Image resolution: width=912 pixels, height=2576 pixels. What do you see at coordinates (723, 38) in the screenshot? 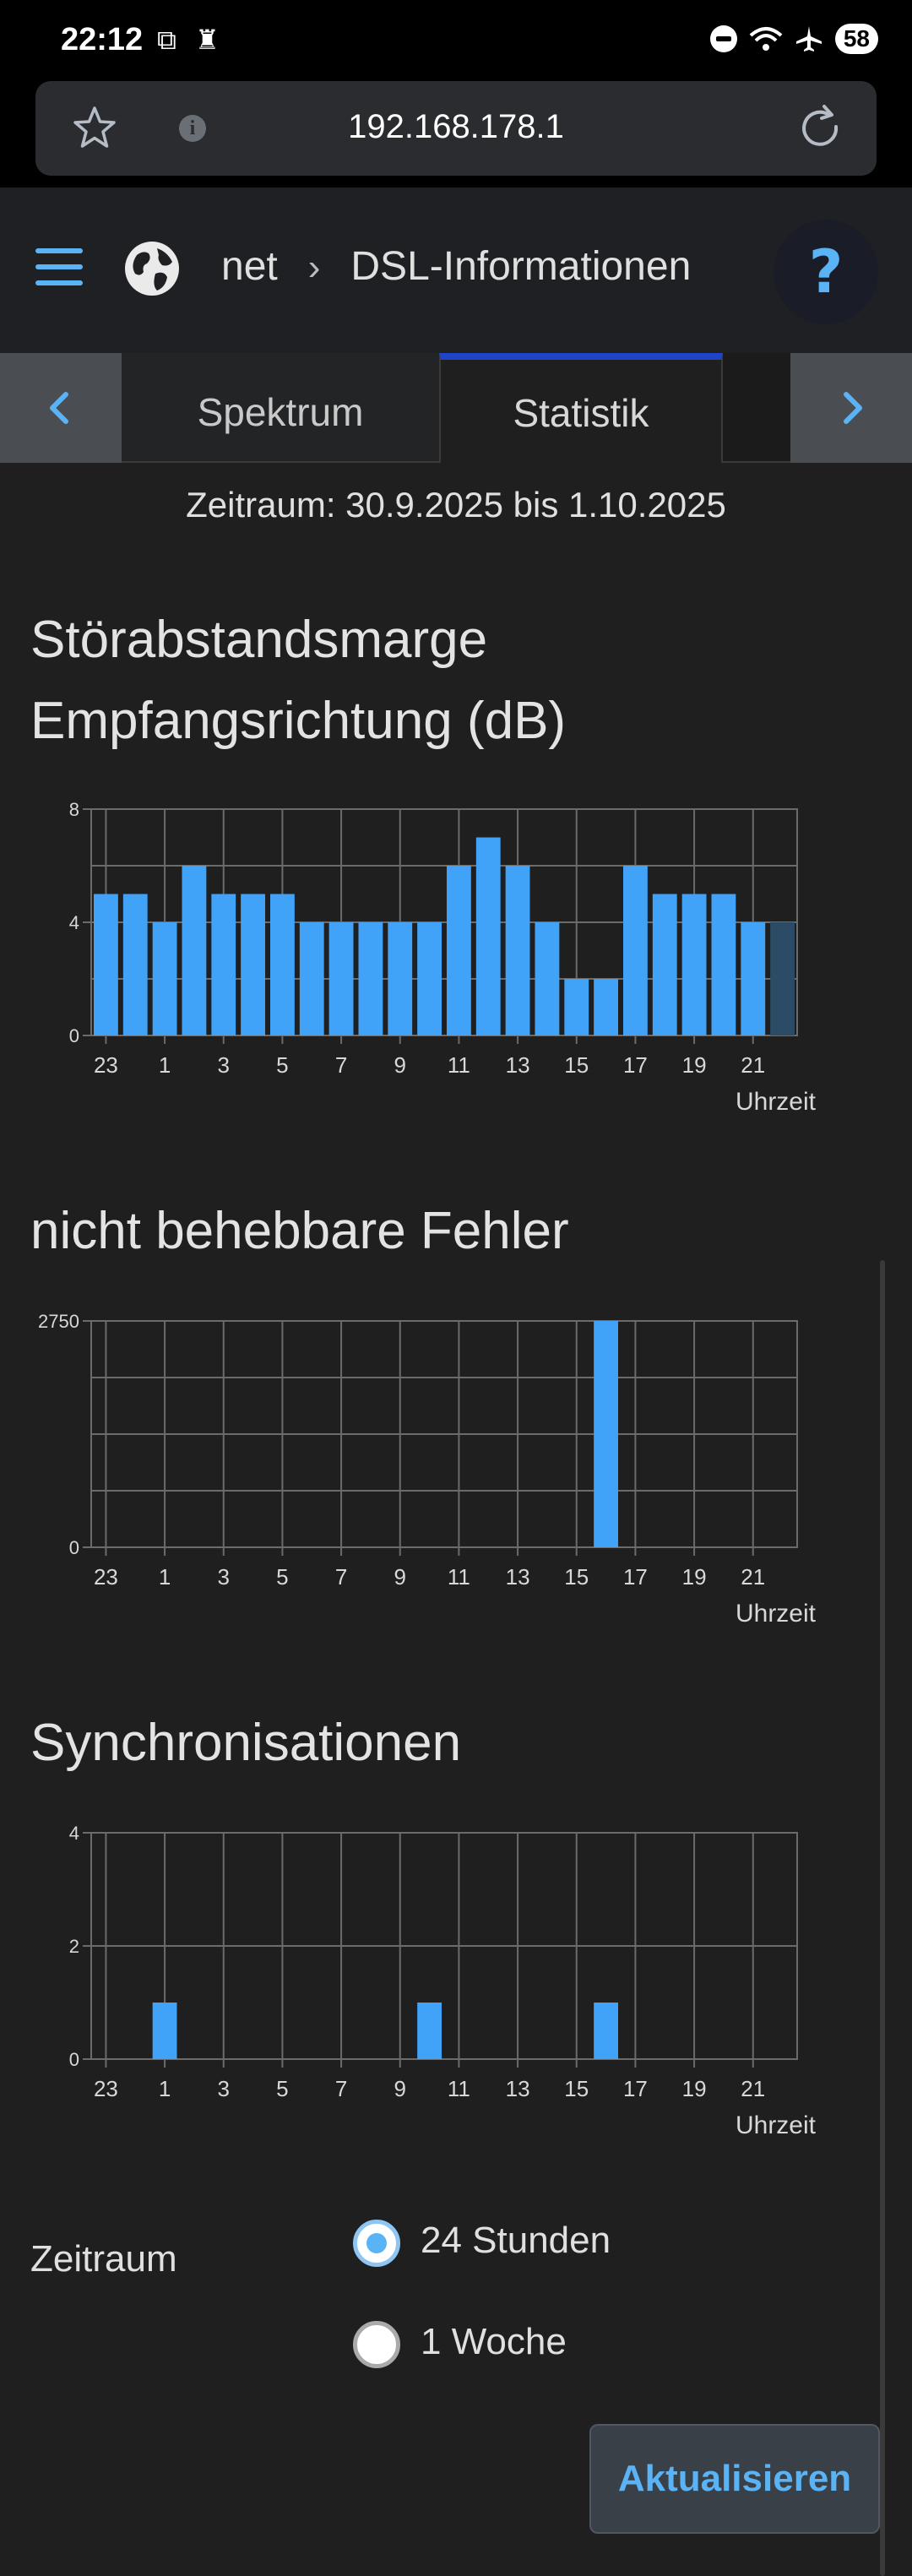
I see `do-not-disturb-icon` at bounding box center [723, 38].